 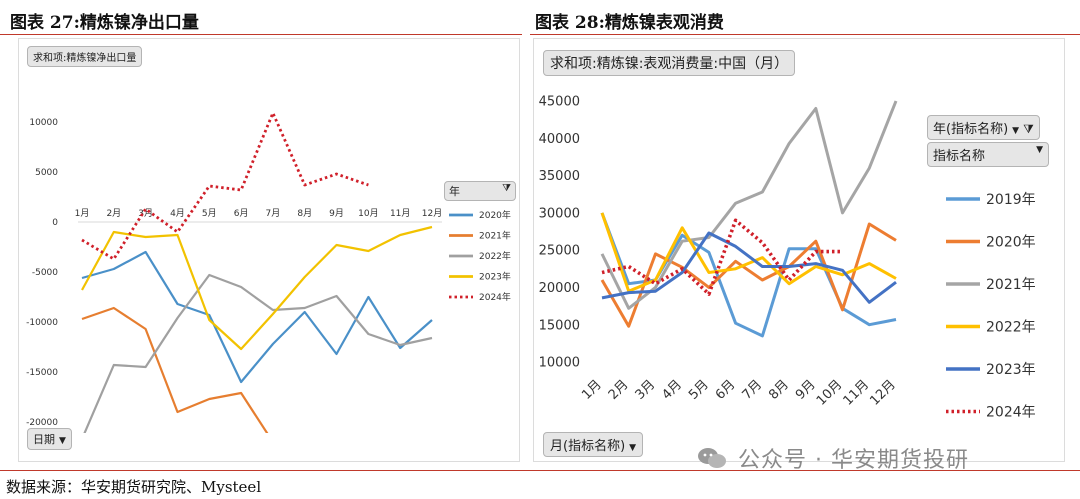 I want to click on data-source: 数据来源：华安期货研究院、Mysteel, so click(x=134, y=487).